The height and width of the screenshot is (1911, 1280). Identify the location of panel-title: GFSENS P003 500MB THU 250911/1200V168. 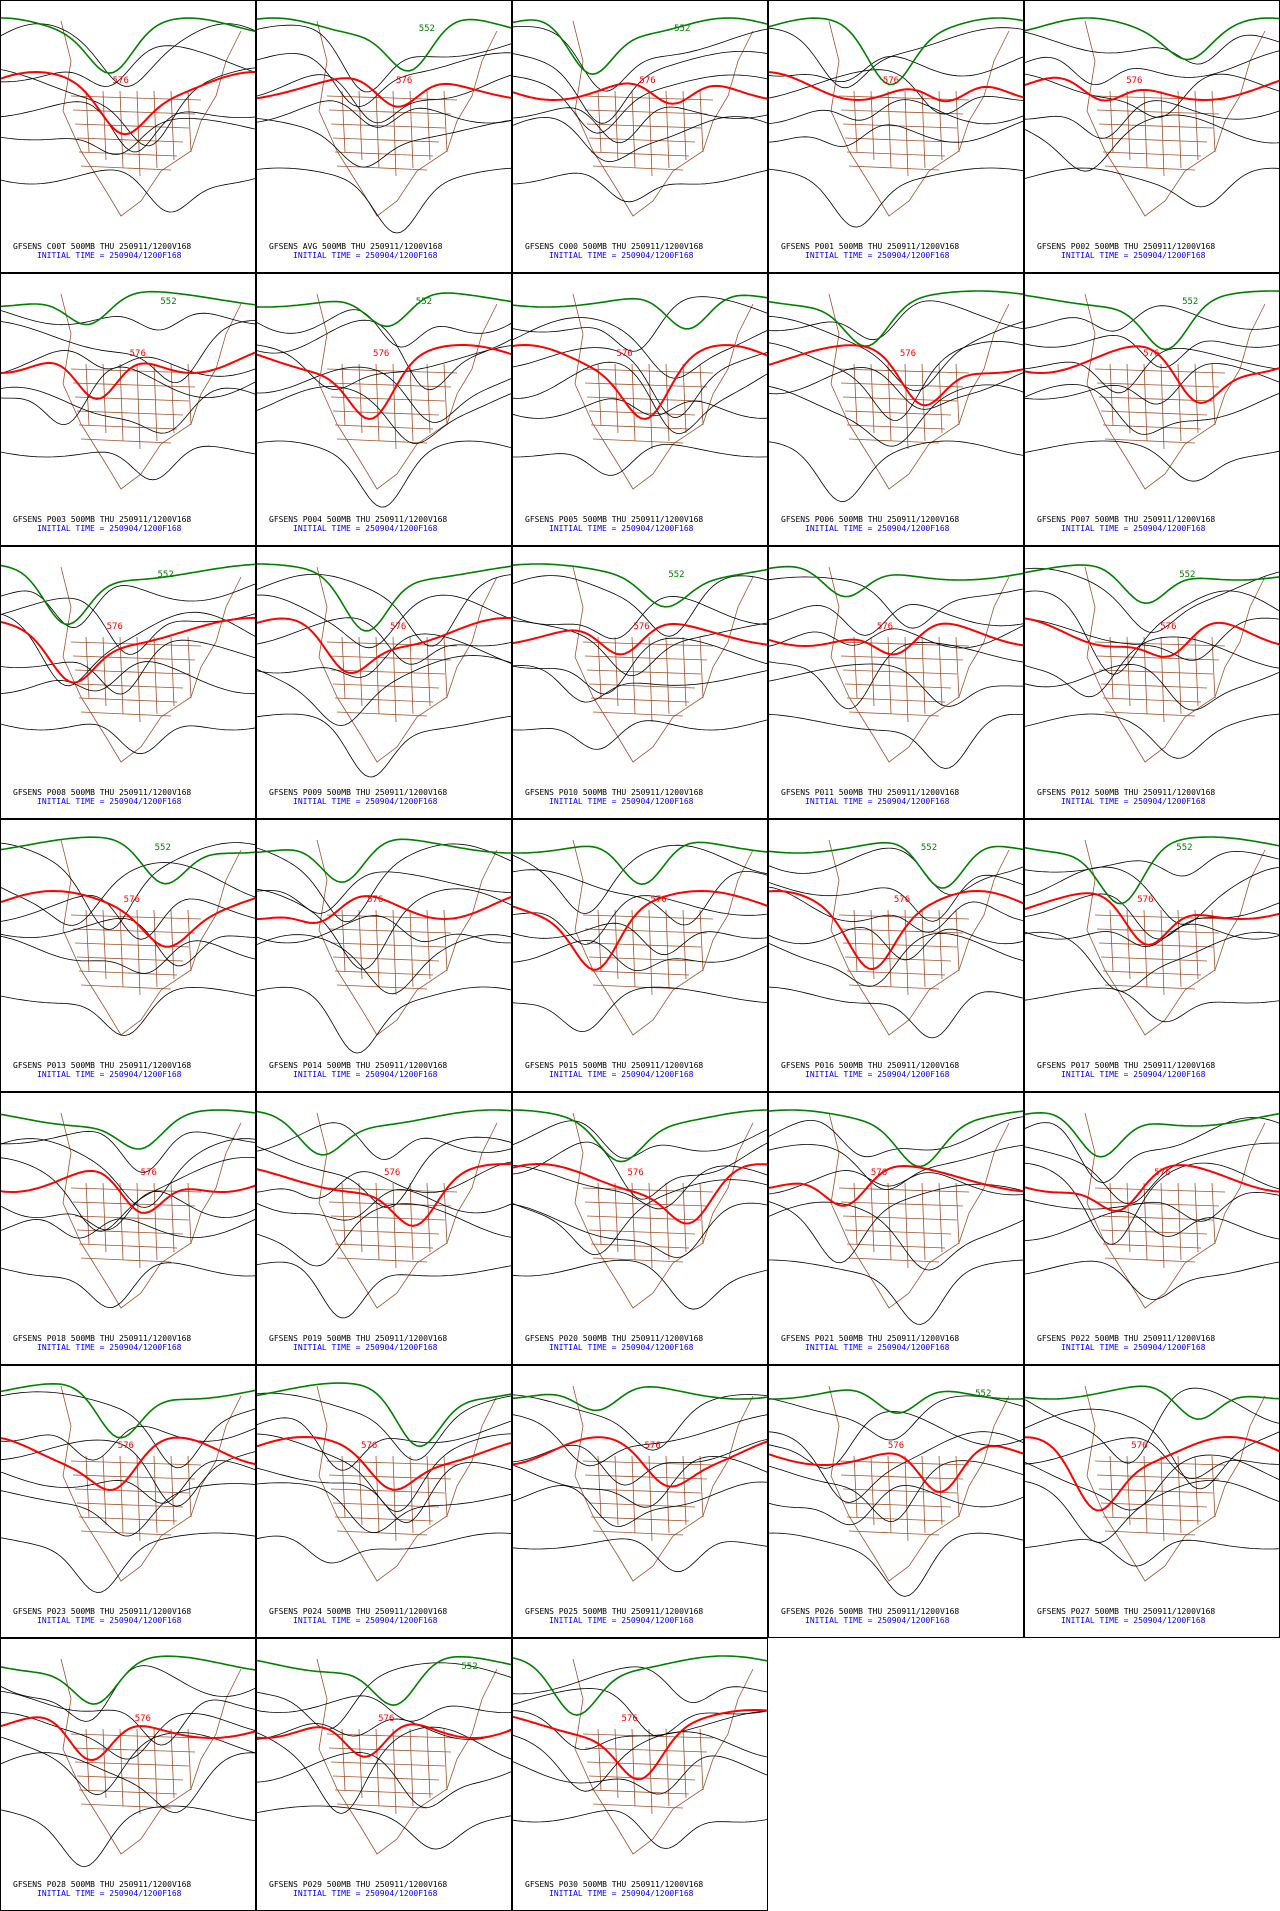
(102, 519).